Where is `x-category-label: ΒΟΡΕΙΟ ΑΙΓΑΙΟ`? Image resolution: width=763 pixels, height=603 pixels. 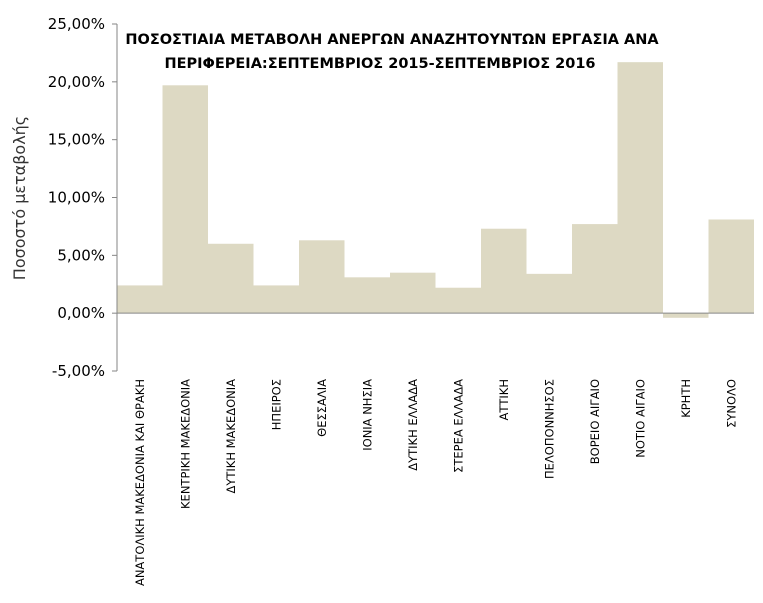 x-category-label: ΒΟΡΕΙΟ ΑΙΓΑΙΟ is located at coordinates (595, 421).